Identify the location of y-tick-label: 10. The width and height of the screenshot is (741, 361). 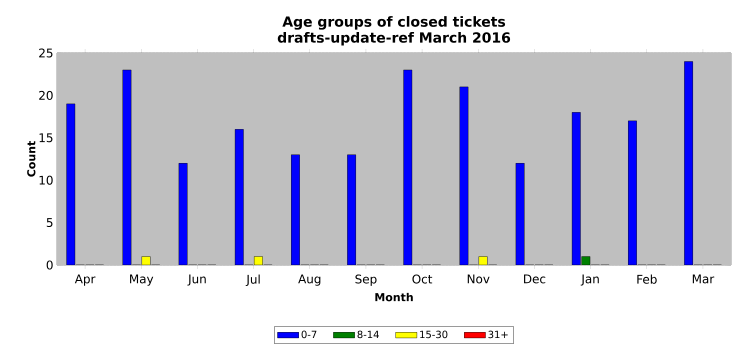
(46, 180).